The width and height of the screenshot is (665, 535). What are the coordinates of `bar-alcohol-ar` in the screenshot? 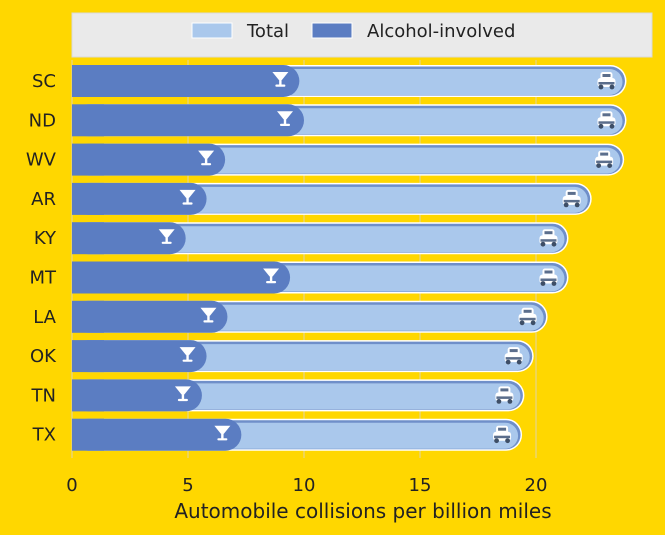 It's located at (139, 198).